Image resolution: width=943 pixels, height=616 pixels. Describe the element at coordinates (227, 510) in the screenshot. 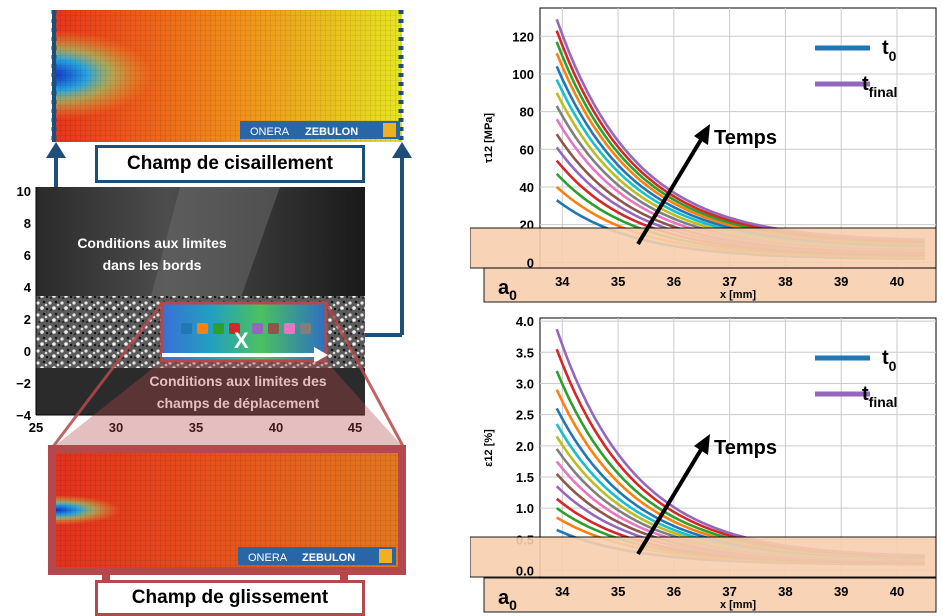

I see `slip-heatmap: ONERA ZEBULON` at that location.